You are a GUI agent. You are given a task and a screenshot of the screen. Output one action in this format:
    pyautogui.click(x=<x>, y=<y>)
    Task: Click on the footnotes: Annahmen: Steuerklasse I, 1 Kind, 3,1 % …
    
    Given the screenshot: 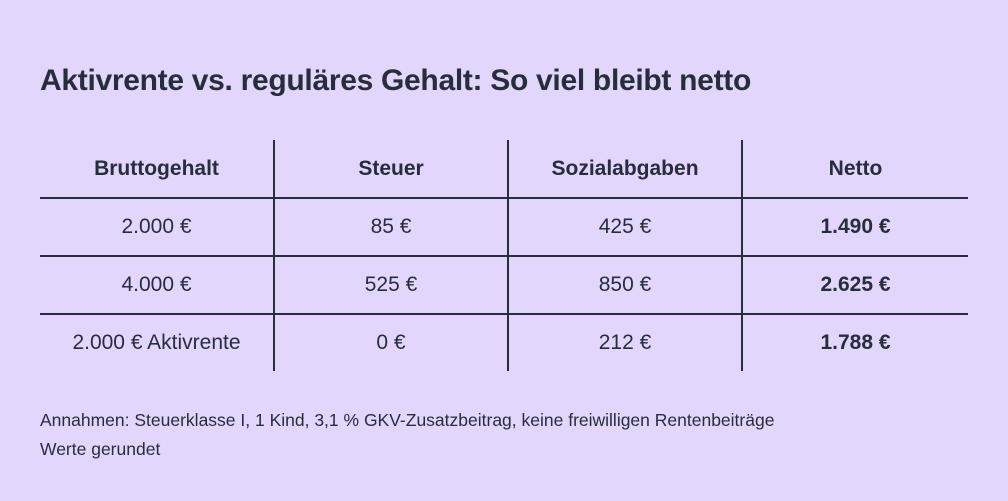 What is the action you would take?
    pyautogui.click(x=407, y=435)
    